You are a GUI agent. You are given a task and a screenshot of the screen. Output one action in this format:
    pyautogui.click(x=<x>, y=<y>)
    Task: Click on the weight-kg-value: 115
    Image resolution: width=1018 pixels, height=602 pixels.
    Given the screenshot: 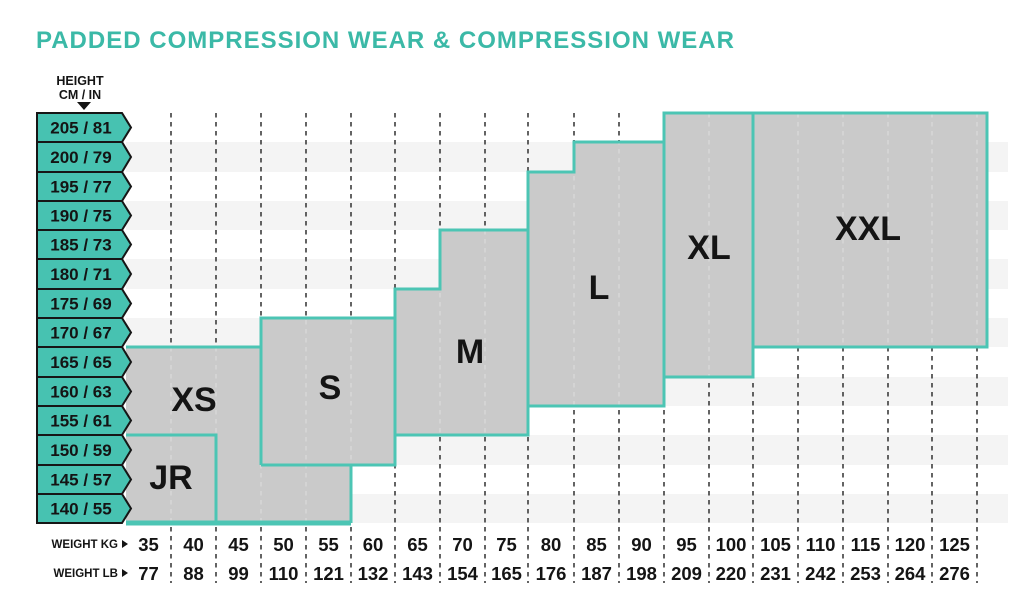 What is the action you would take?
    pyautogui.click(x=866, y=544)
    